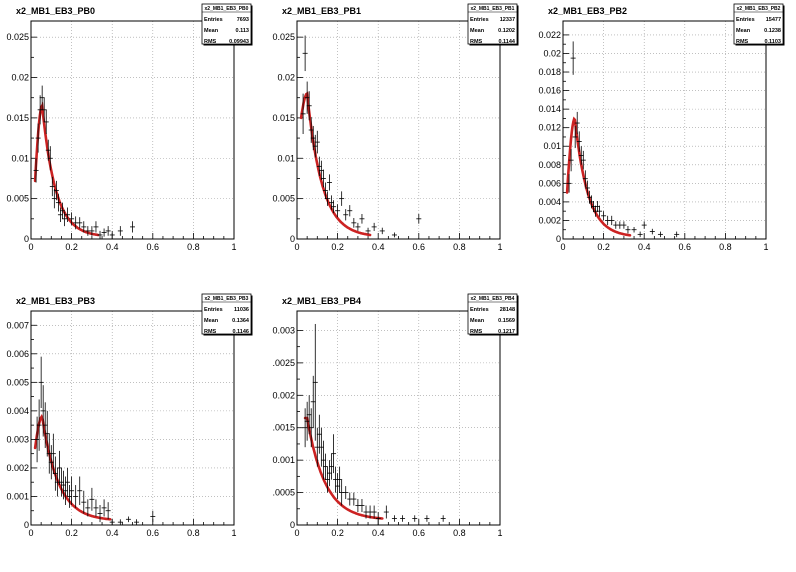 Image resolution: width=796 pixels, height=572 pixels. Describe the element at coordinates (493, 299) in the screenshot. I see `stats-box-name: x2_MB1_EB3_PB4` at that location.